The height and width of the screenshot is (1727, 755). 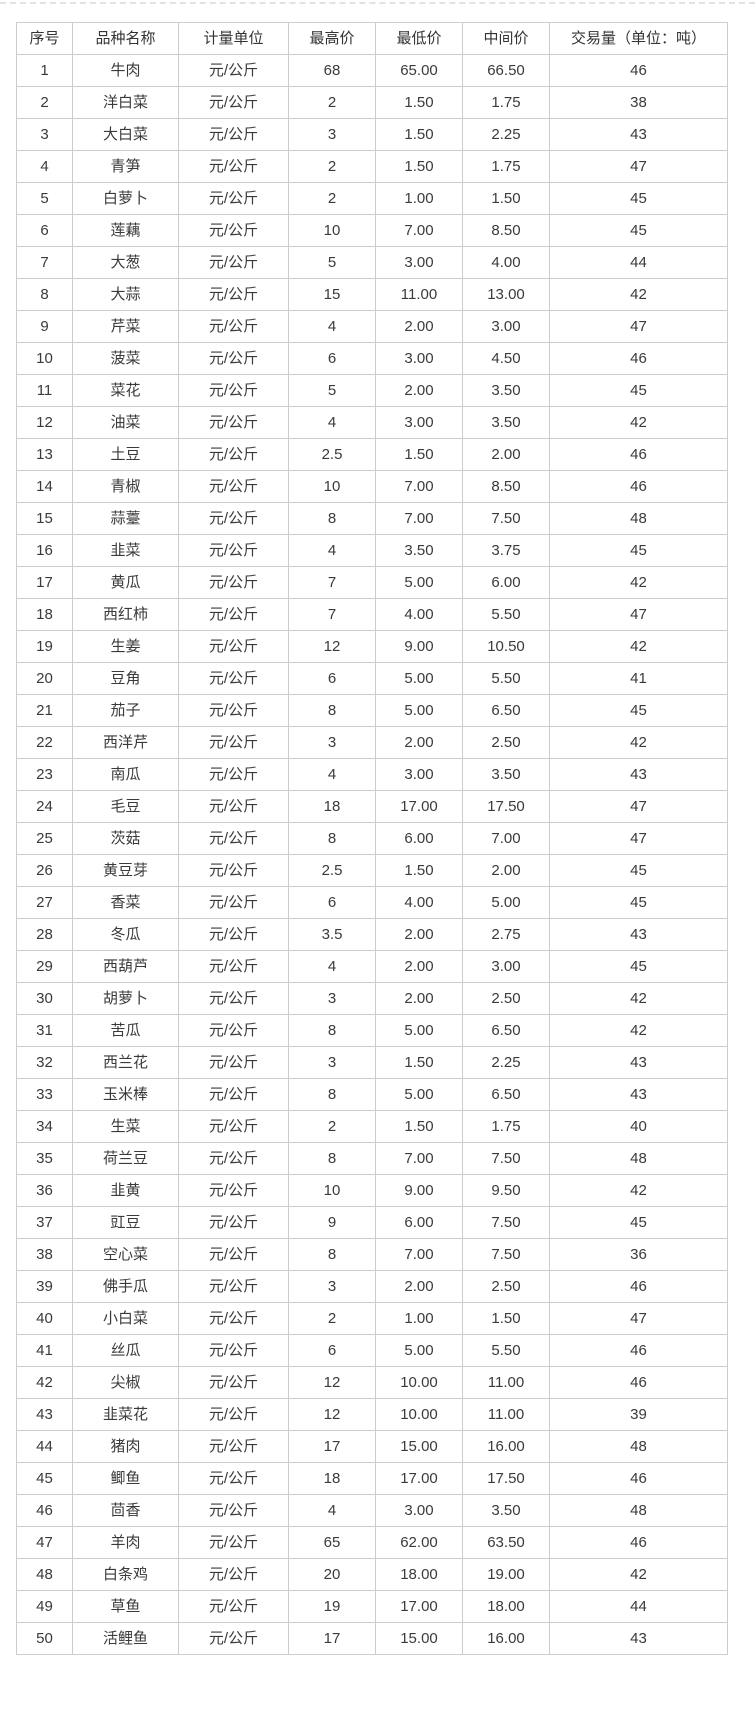 What do you see at coordinates (125, 230) in the screenshot?
I see `table-cell: 莲藕` at bounding box center [125, 230].